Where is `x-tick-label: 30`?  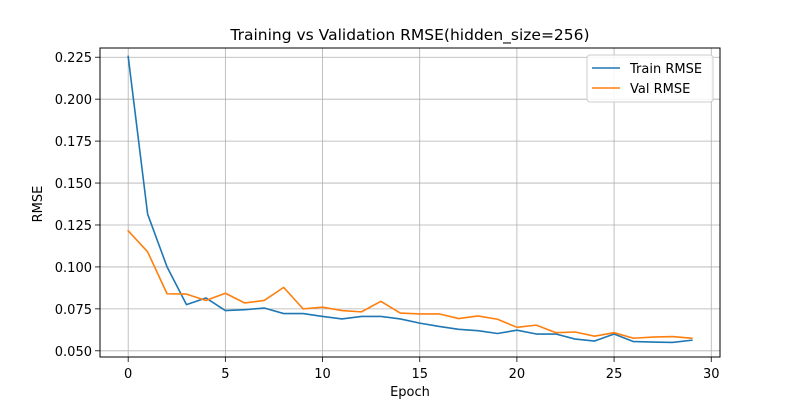
x-tick-label: 30 is located at coordinates (711, 374).